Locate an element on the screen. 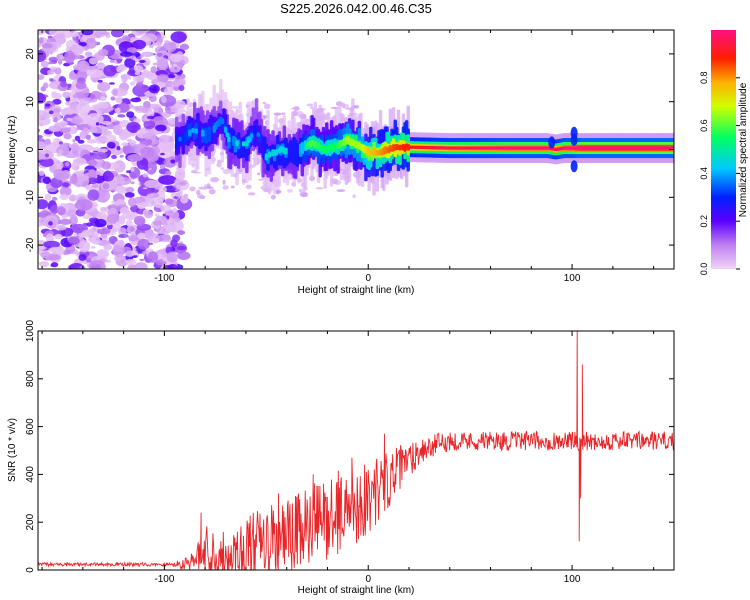 This screenshot has height=600, width=750. heatmap-ylabel: Frequency (Hz) is located at coordinates (12, 150).